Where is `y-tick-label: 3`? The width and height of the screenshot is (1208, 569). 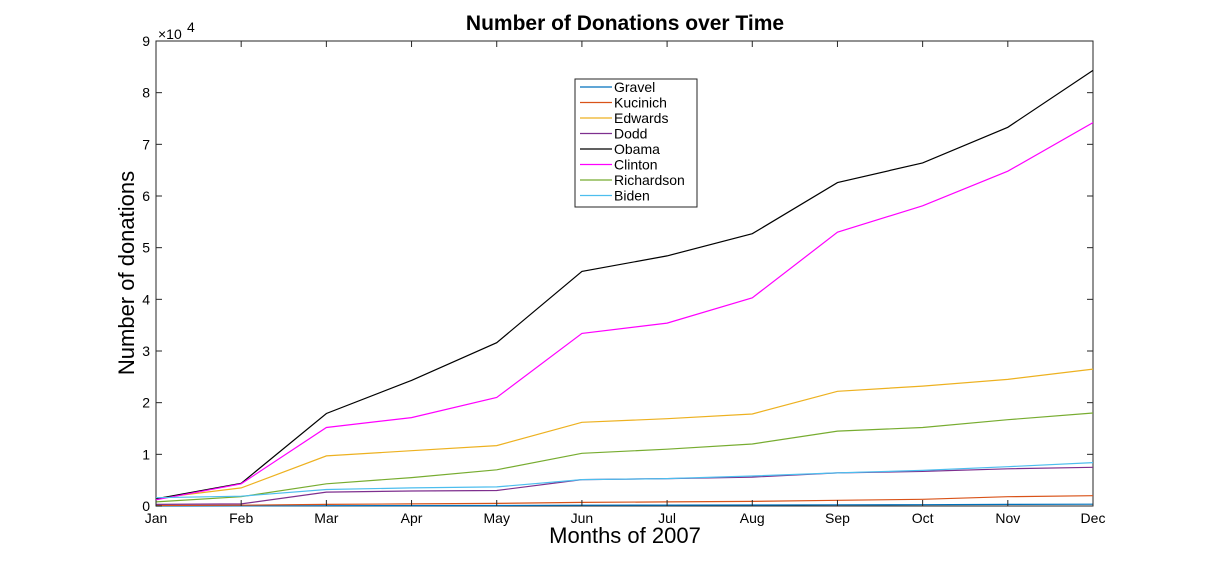
y-tick-label: 3 is located at coordinates (146, 351).